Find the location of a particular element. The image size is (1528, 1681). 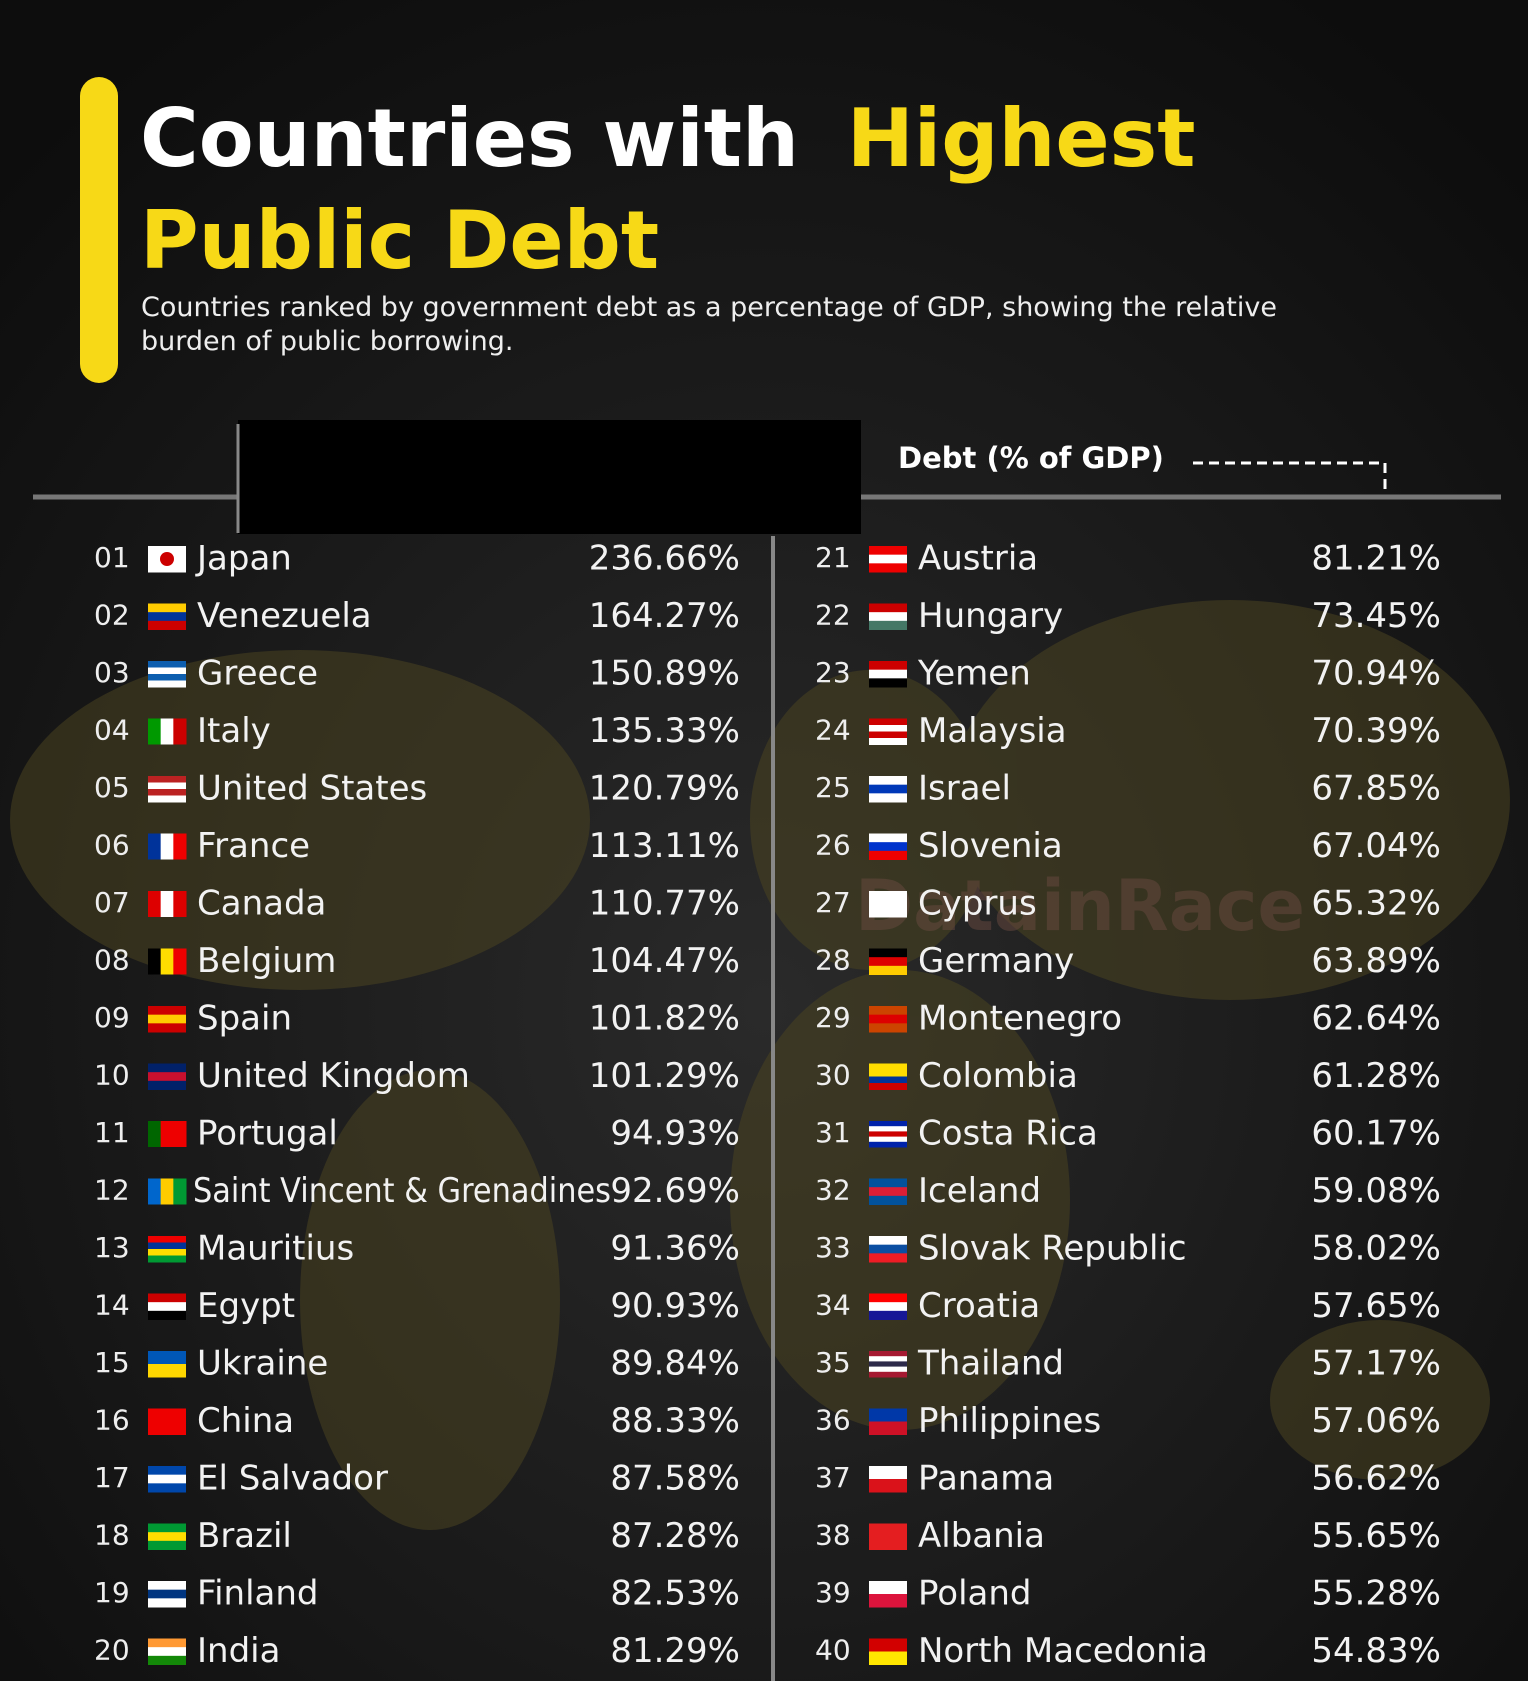

title-line-1: Countries with Highest is located at coordinates (668, 138).